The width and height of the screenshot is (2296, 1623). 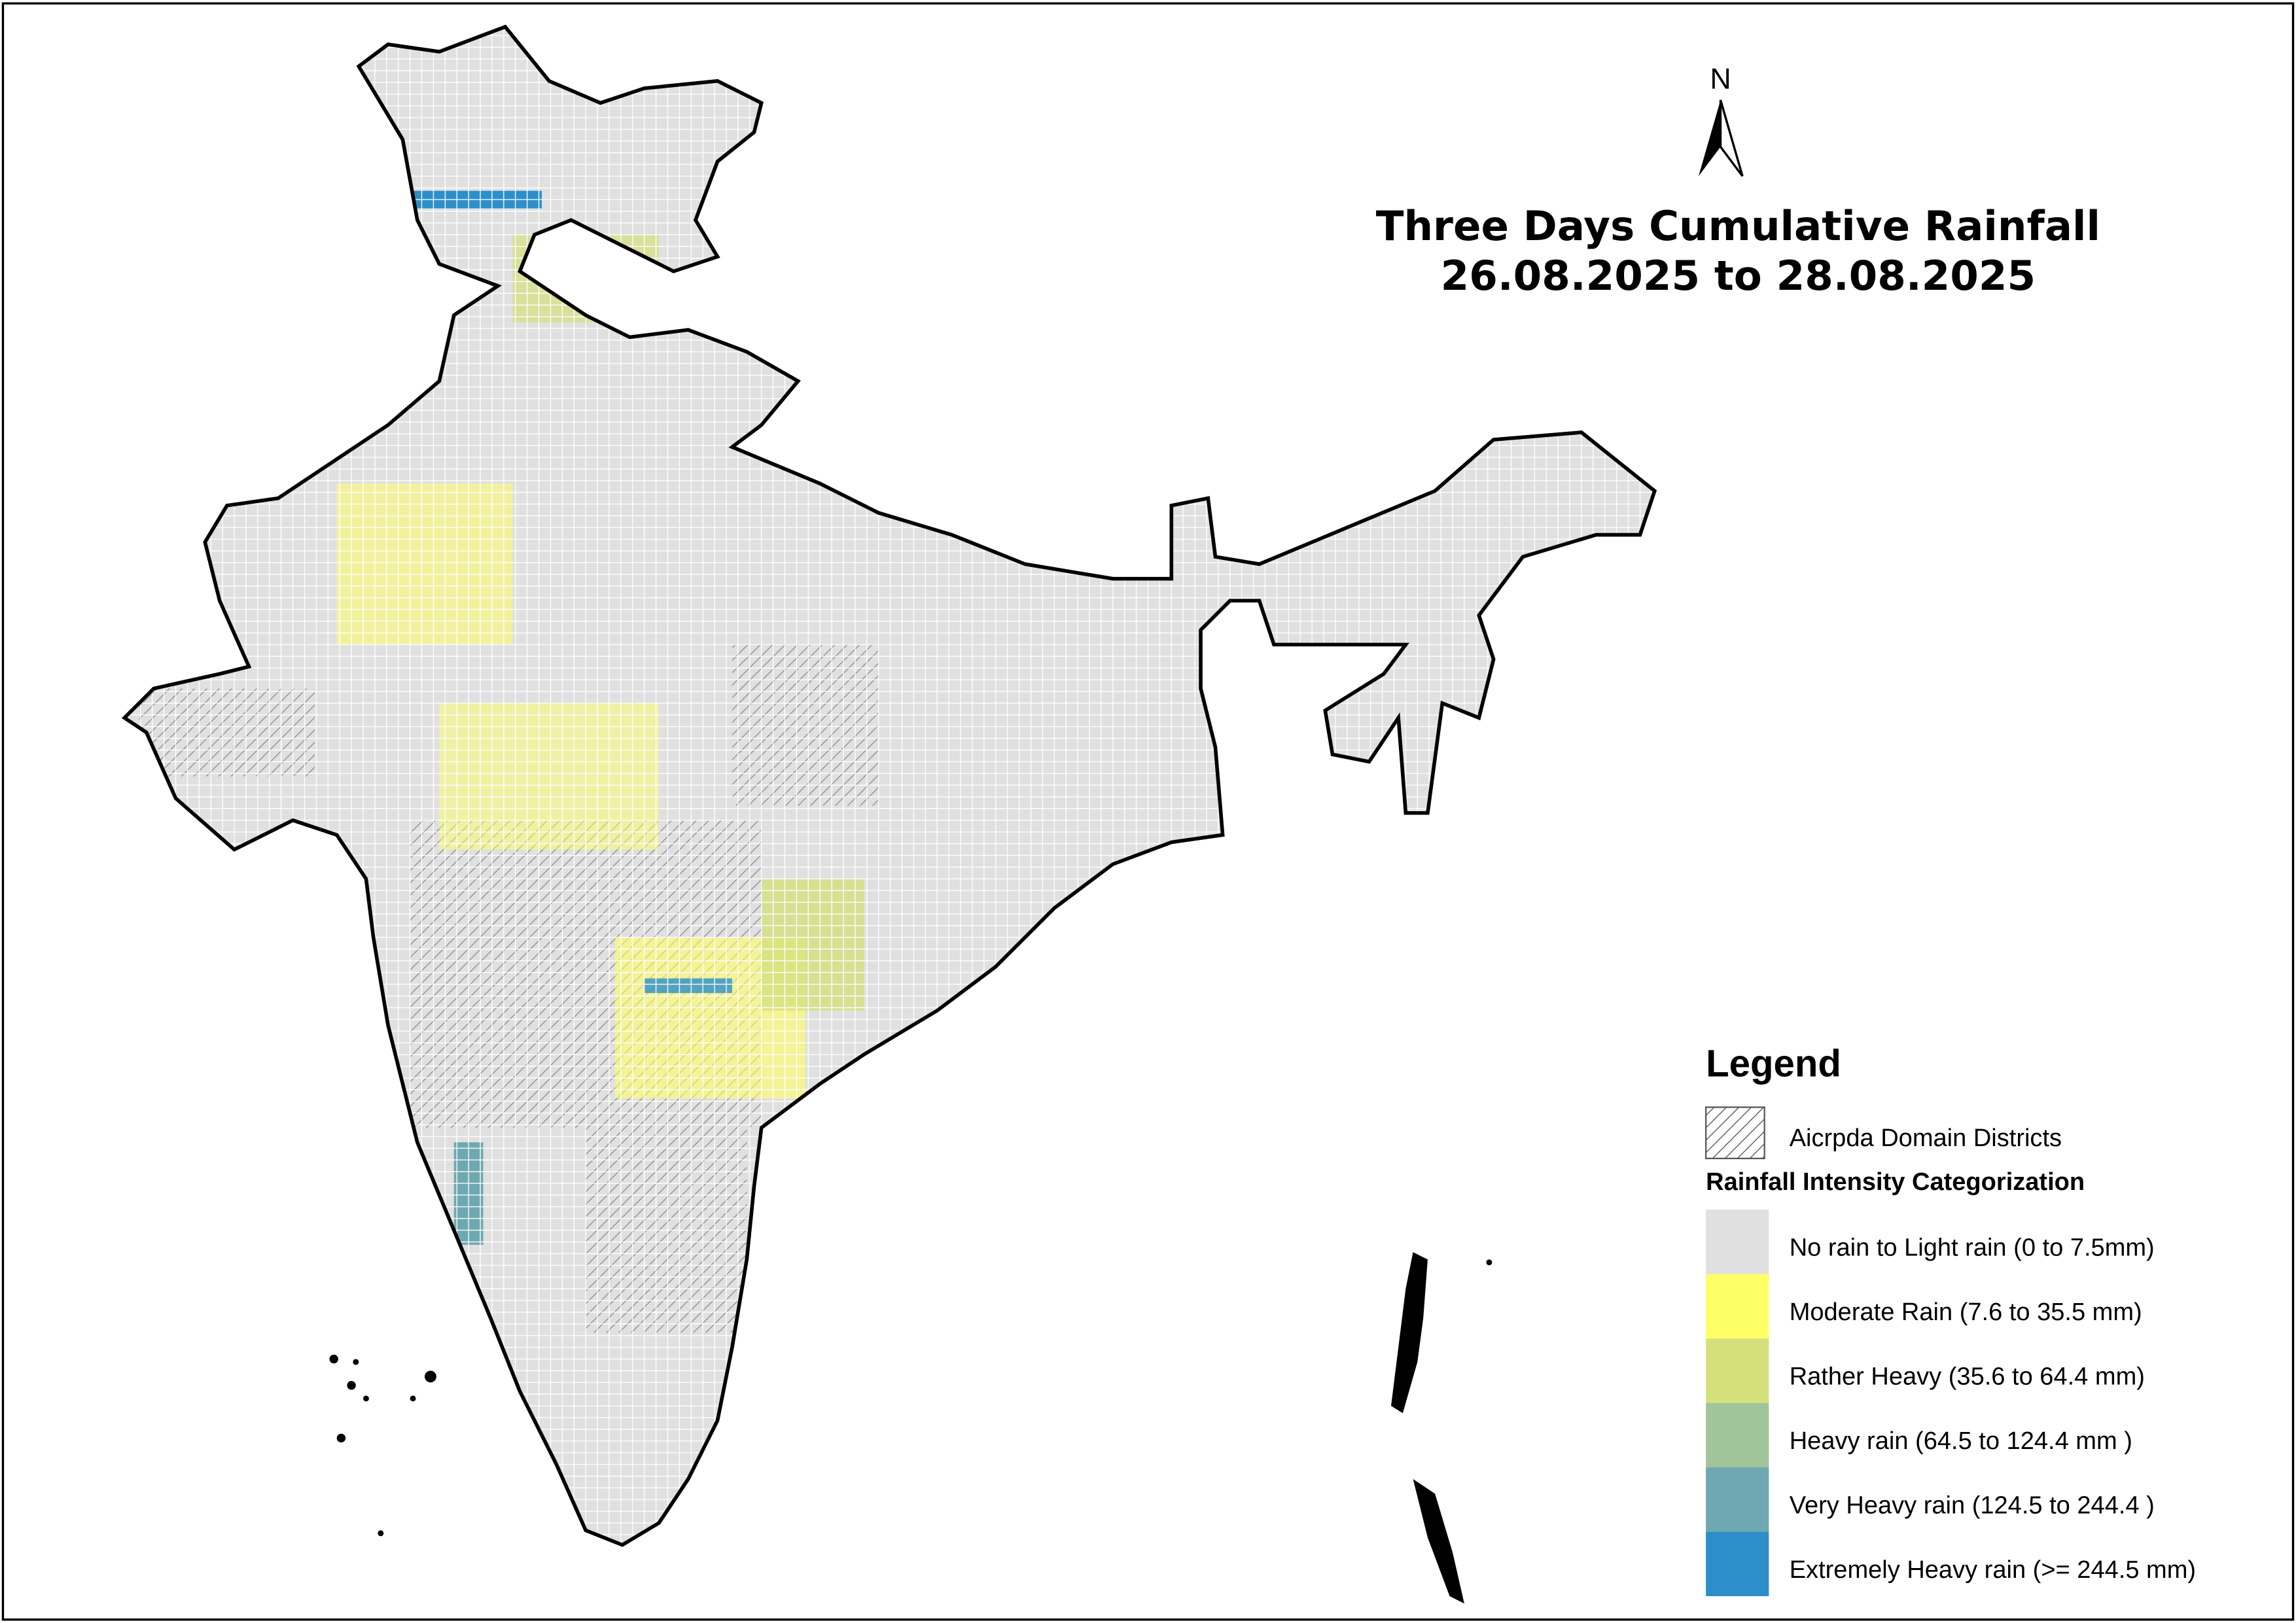 What do you see at coordinates (910, 1428) in the screenshot?
I see `islands` at bounding box center [910, 1428].